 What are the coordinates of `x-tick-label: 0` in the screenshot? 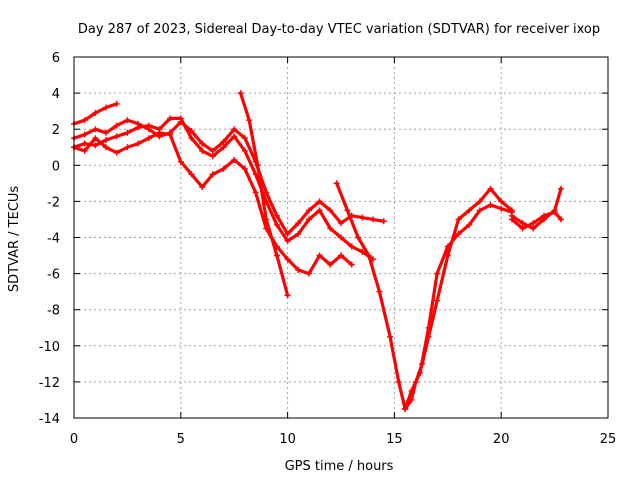 It's located at (74, 439).